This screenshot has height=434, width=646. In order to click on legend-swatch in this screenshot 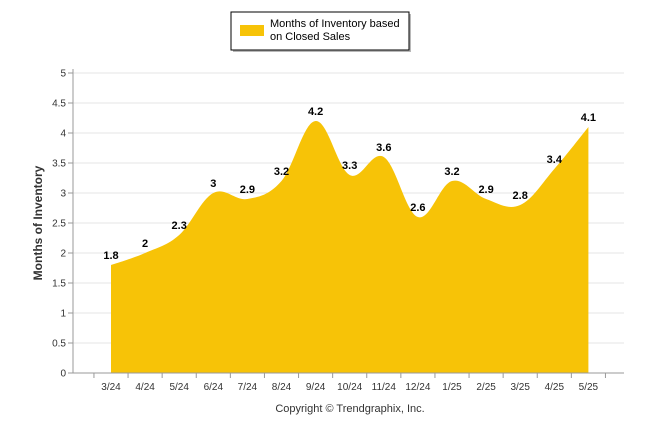, I will do `click(252, 30)`.